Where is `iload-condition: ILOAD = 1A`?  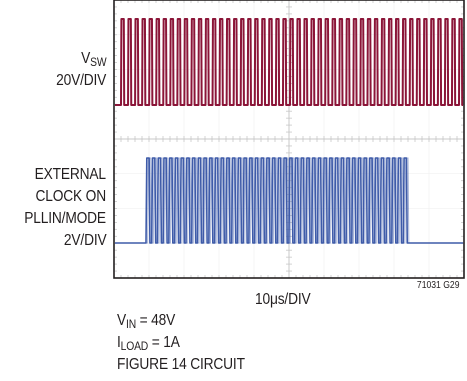 iload-condition: ILOAD = 1A is located at coordinates (148, 342).